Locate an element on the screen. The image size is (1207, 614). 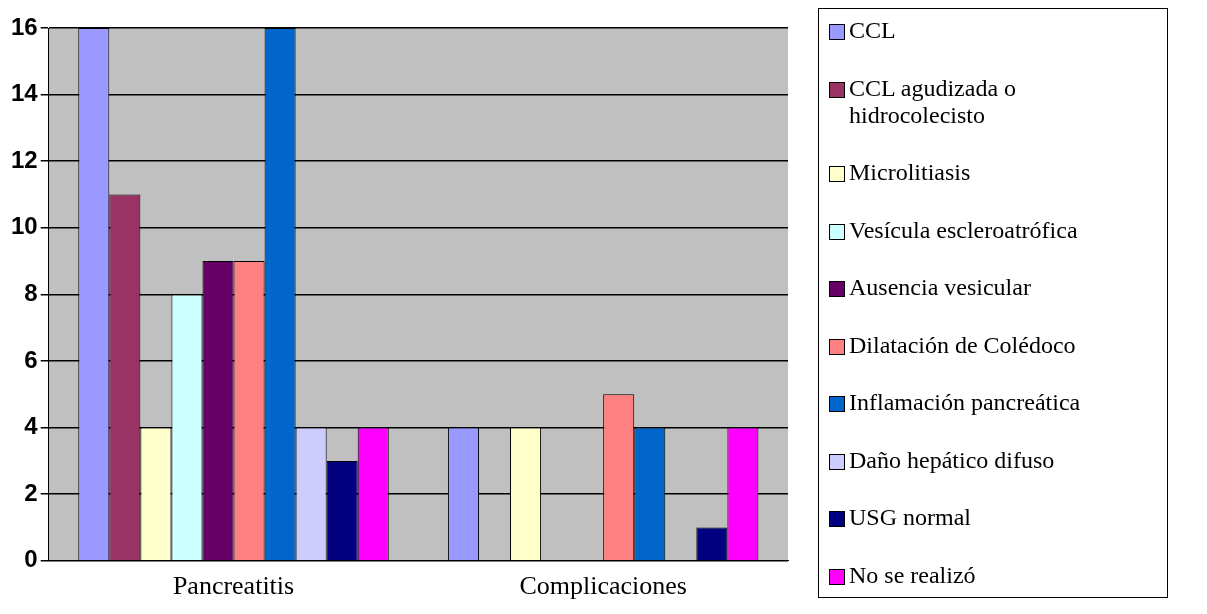
y-tick-label: 2 is located at coordinates (31, 492).